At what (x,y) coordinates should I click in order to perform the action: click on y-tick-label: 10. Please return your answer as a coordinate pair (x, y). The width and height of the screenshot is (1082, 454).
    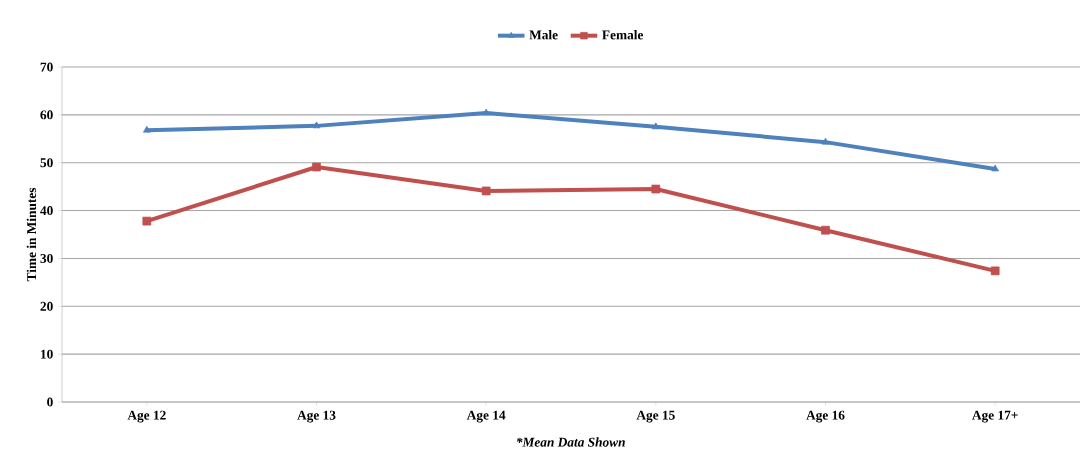
    Looking at the image, I should click on (47, 354).